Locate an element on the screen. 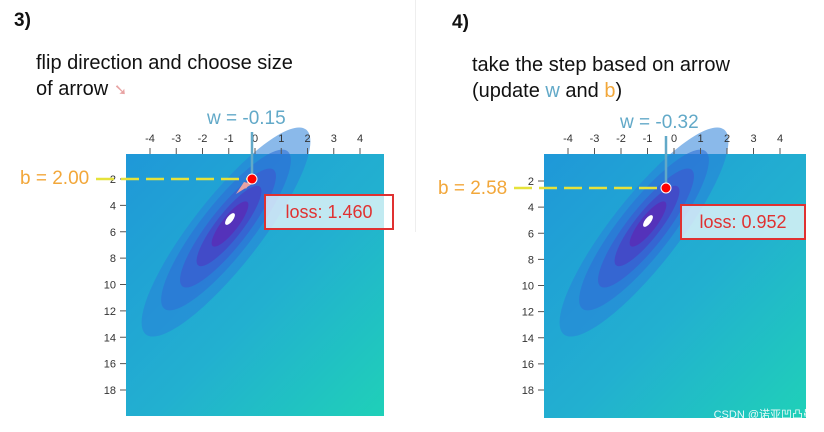  step-4-caption-open: (update is located at coordinates (509, 91).